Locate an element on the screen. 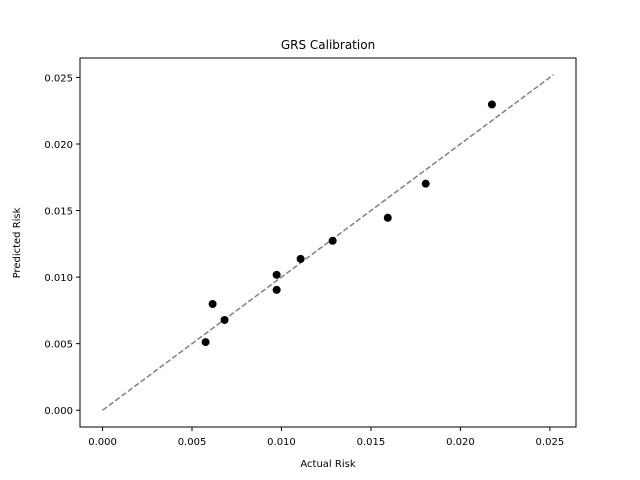 This screenshot has height=480, width=640. x-tick-label: 0.015 is located at coordinates (371, 442).